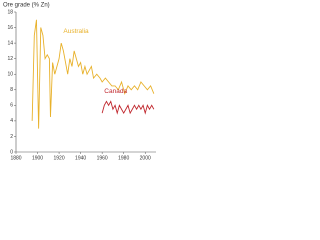 Image resolution: width=320 pixels, height=240 pixels. I want to click on y-tick-label: 14, so click(10, 43).